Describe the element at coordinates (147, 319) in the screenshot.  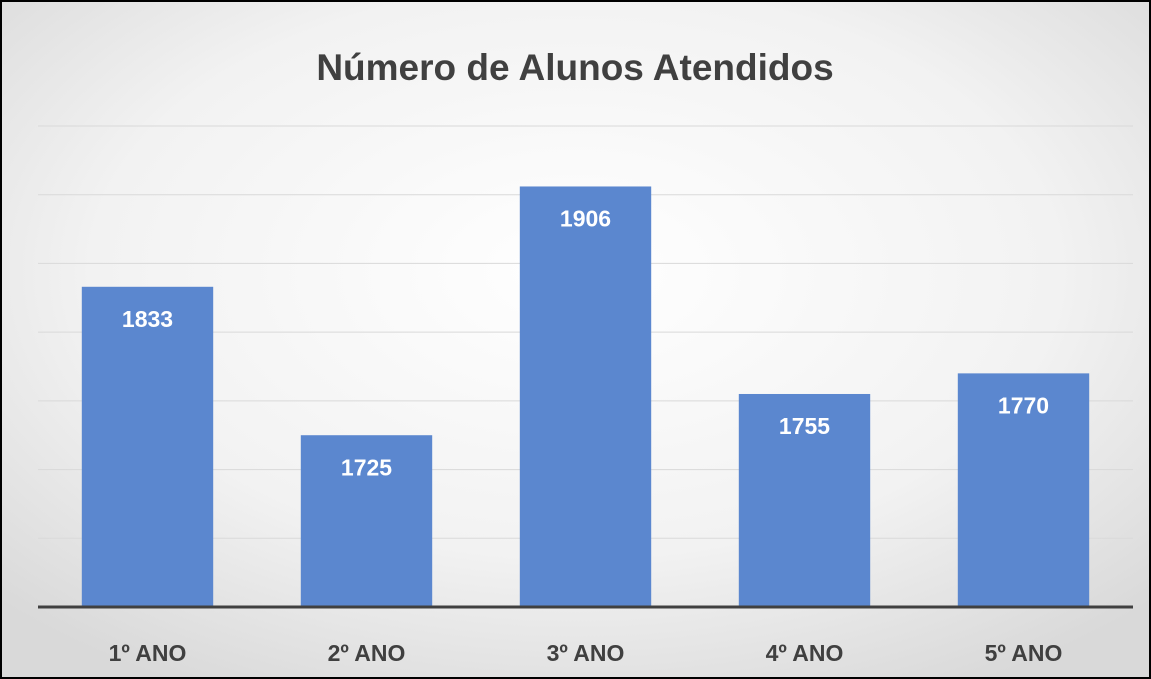
I see `data-label: 1833` at that location.